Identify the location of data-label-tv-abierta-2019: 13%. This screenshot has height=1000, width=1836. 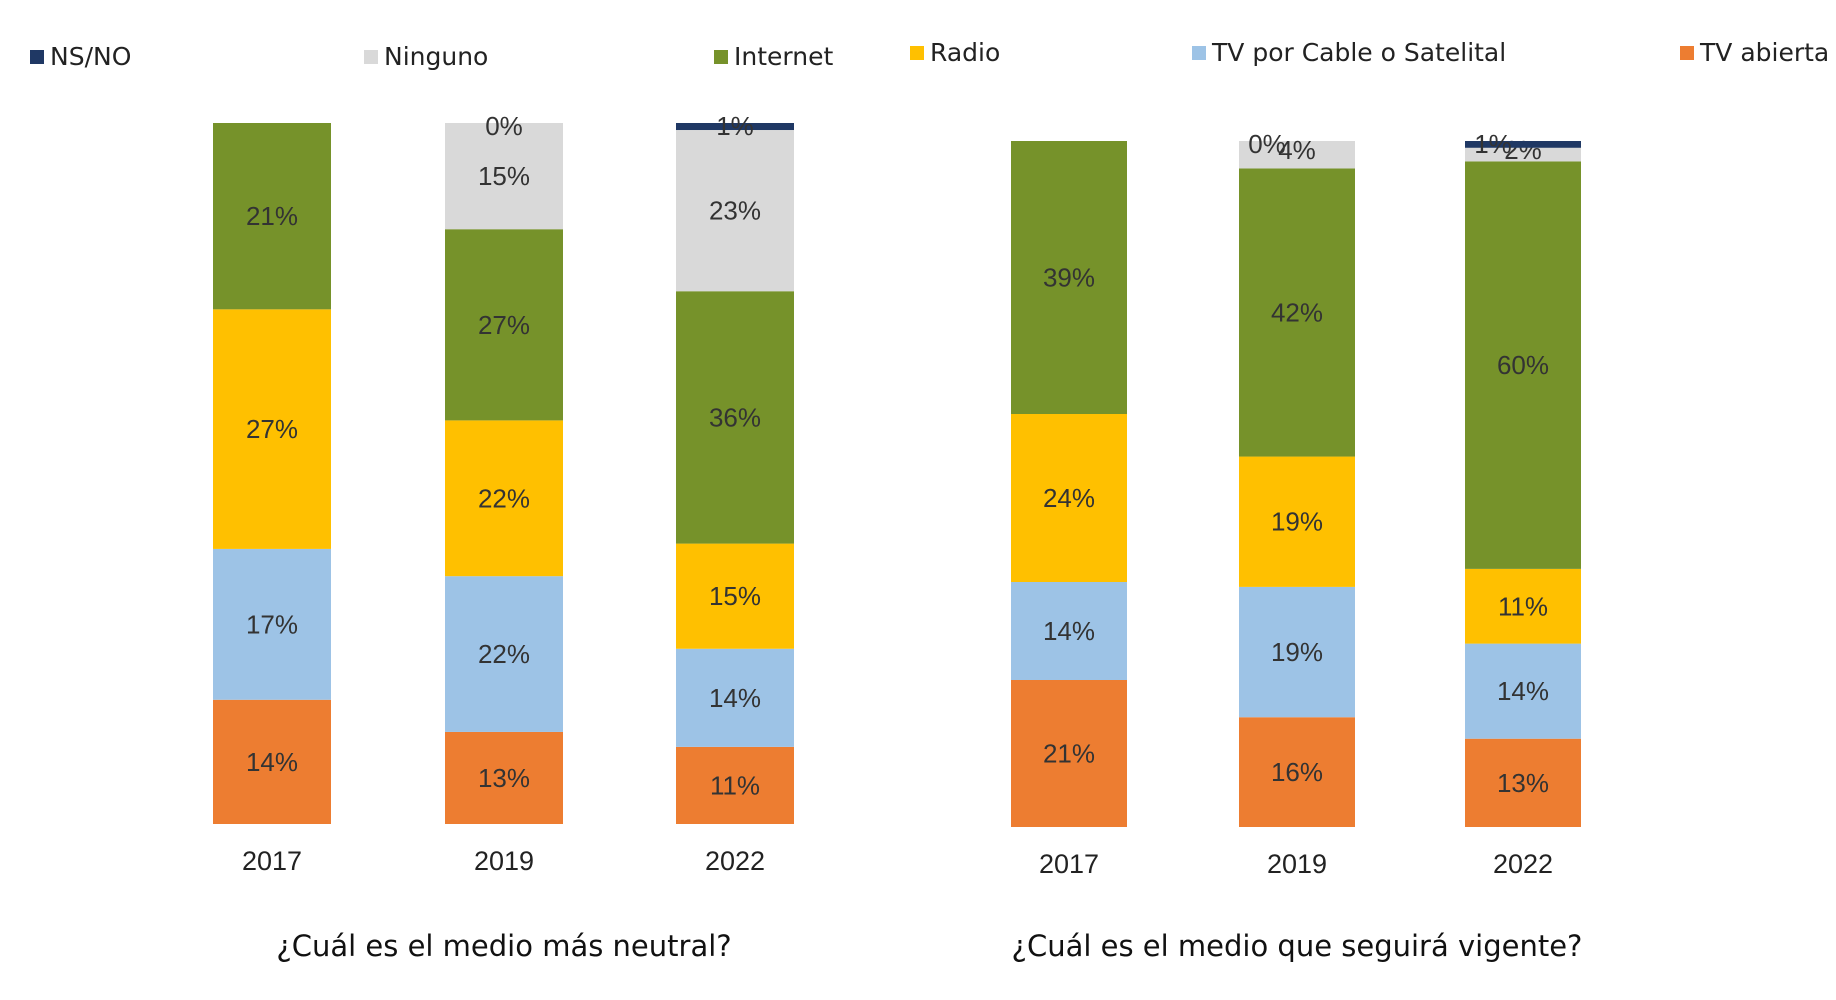
(504, 778).